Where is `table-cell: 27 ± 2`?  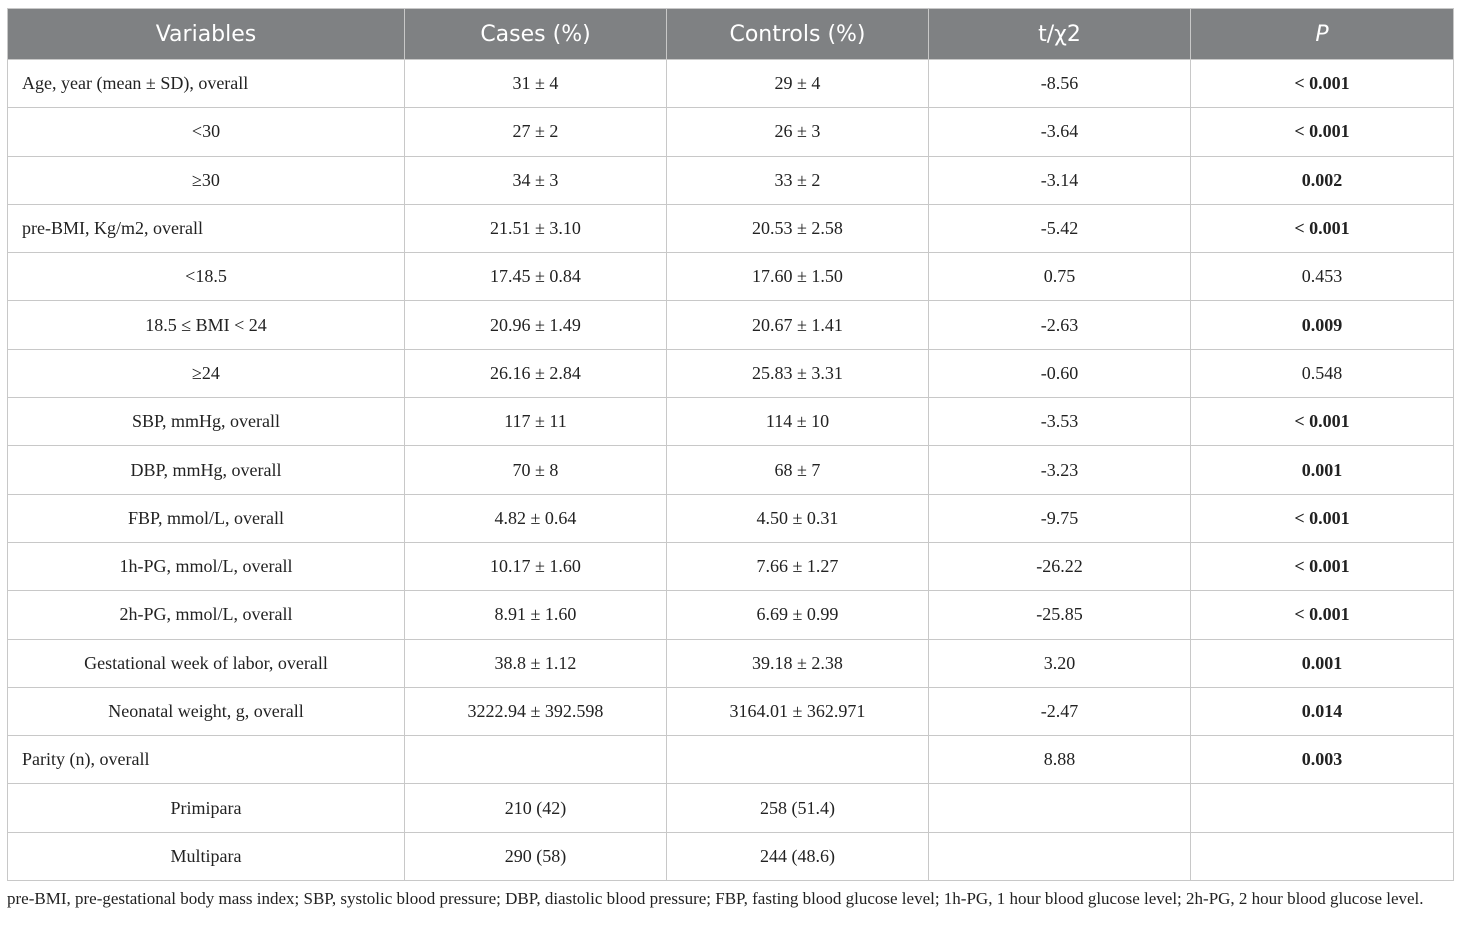 table-cell: 27 ± 2 is located at coordinates (535, 132).